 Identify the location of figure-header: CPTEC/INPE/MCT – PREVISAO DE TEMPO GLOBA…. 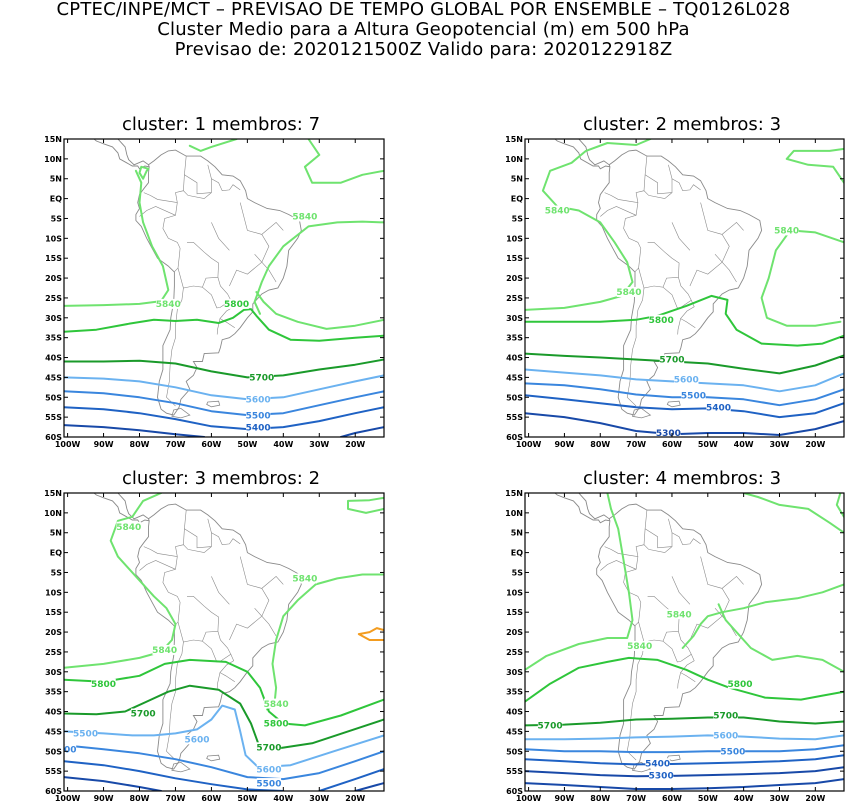
(423, 30).